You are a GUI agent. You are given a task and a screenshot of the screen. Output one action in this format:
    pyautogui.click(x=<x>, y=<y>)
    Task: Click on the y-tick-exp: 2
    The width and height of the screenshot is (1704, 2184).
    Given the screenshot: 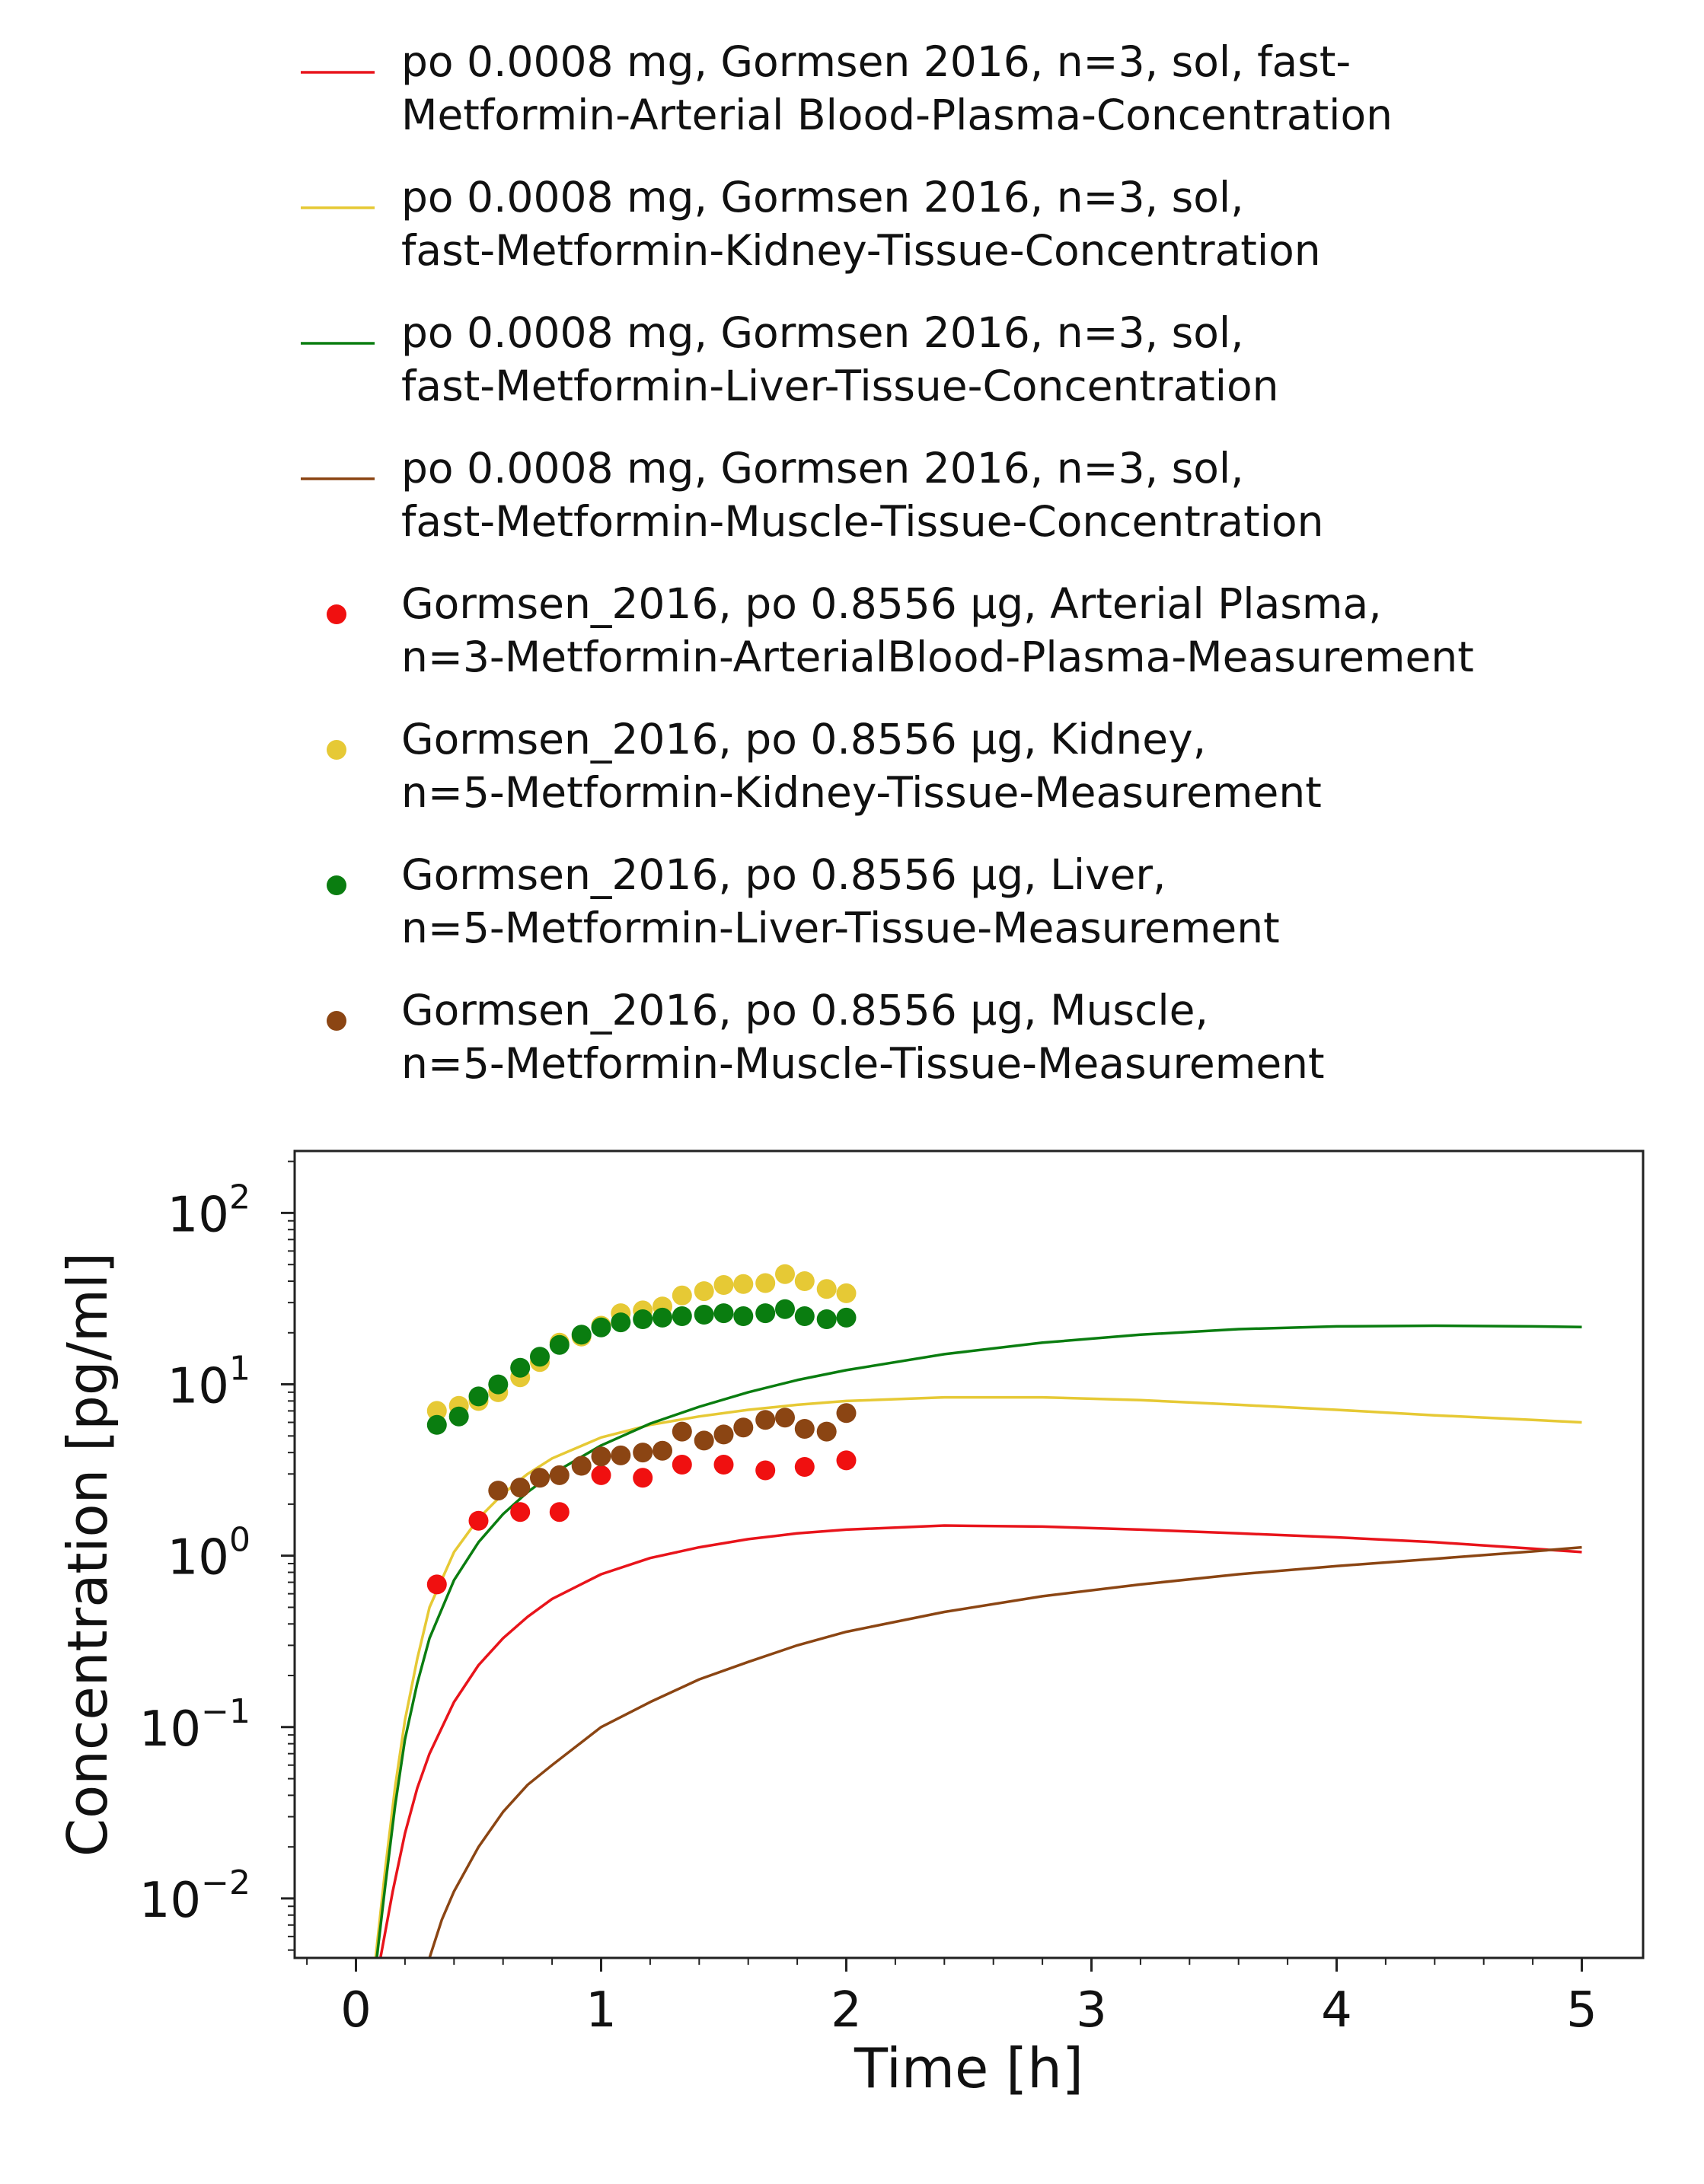 What is the action you would take?
    pyautogui.click(x=239, y=1197)
    